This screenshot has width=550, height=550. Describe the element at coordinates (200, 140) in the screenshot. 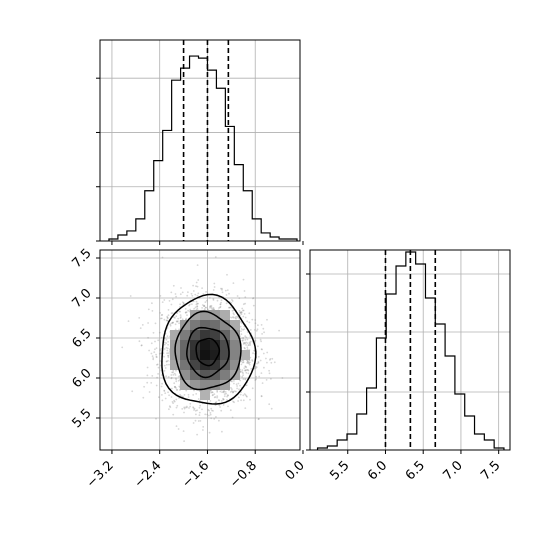

I see `histogram-x0-frame` at that location.